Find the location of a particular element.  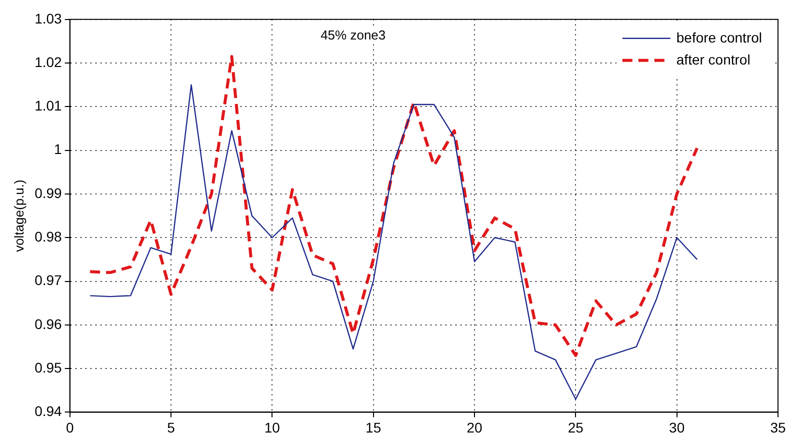

y-tick-label: 1 is located at coordinates (58, 149).